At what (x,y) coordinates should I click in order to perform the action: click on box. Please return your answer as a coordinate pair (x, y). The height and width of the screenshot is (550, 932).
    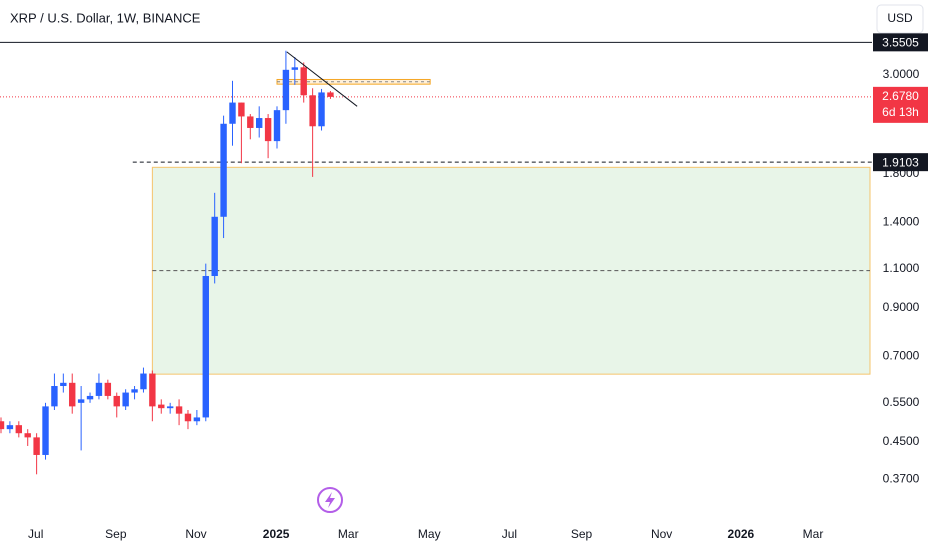
    Looking at the image, I should click on (353, 81).